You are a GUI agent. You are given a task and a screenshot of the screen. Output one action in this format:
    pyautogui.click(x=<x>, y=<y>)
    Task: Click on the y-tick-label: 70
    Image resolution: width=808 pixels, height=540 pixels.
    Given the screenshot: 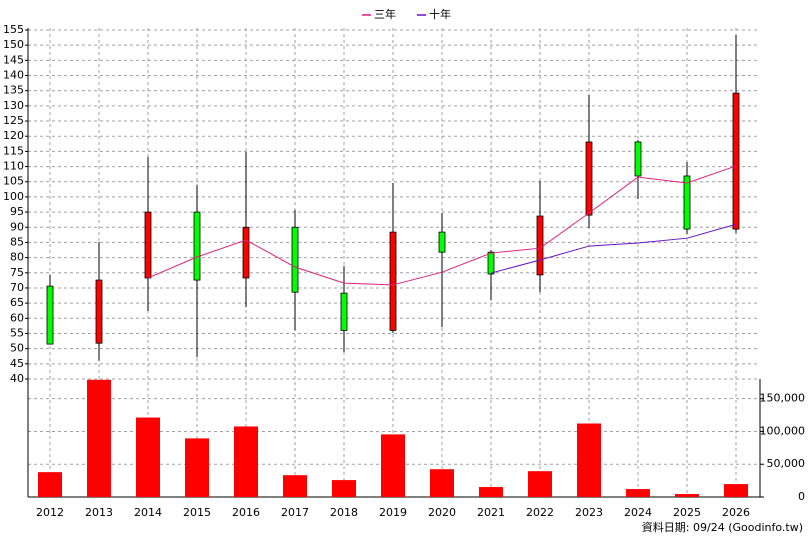 What is the action you would take?
    pyautogui.click(x=17, y=287)
    